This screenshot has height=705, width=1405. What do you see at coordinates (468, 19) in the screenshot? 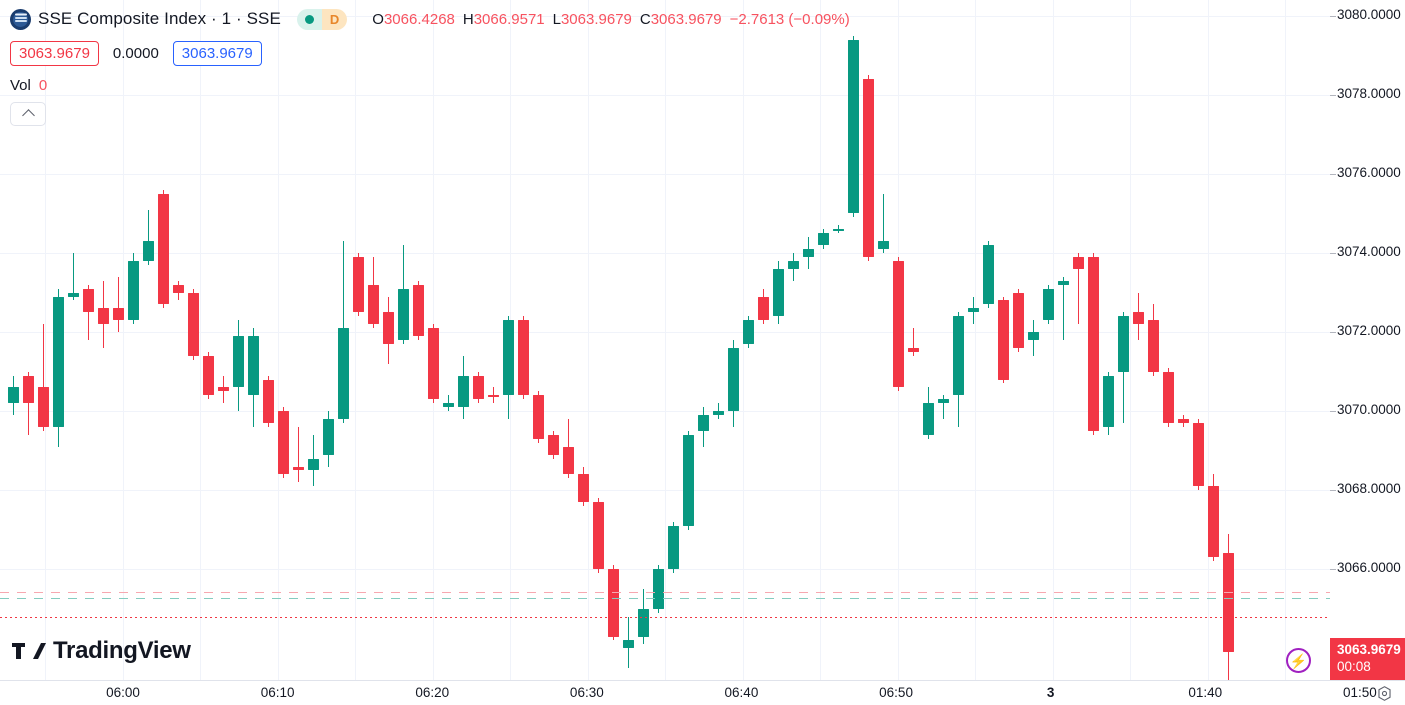
I see `ohlc-high-key: H` at bounding box center [468, 19].